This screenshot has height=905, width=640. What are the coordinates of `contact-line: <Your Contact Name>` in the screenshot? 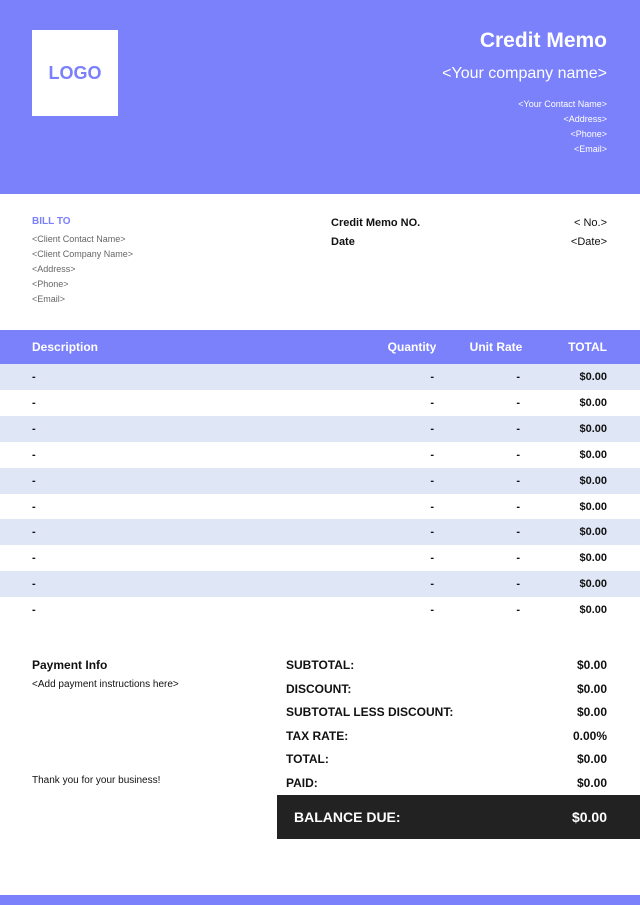 It's located at (562, 104).